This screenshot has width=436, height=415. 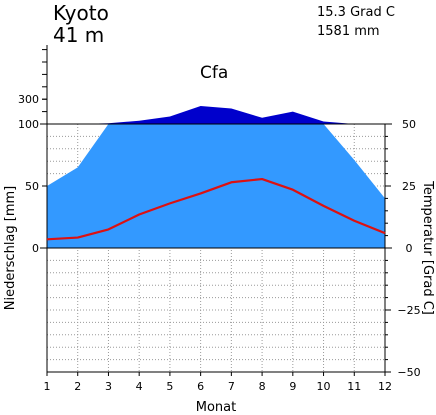 I want to click on temp-tick-label: −50, so click(x=408, y=372).